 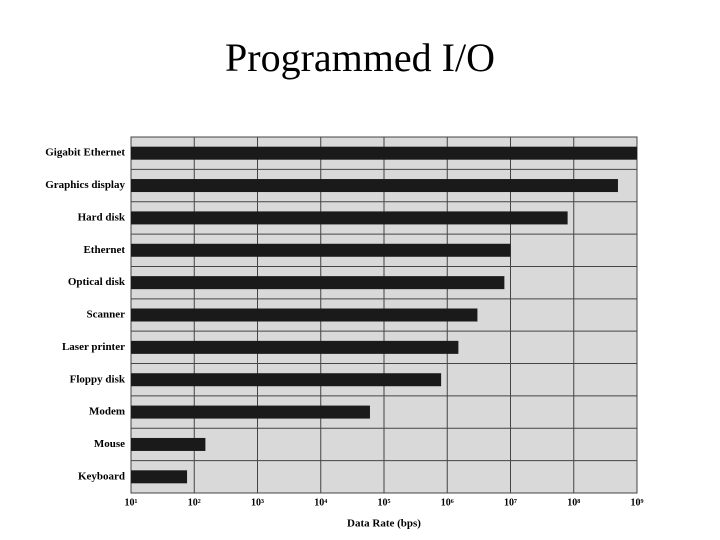 What do you see at coordinates (573, 502) in the screenshot?
I see `x-tick-label: 10⁸` at bounding box center [573, 502].